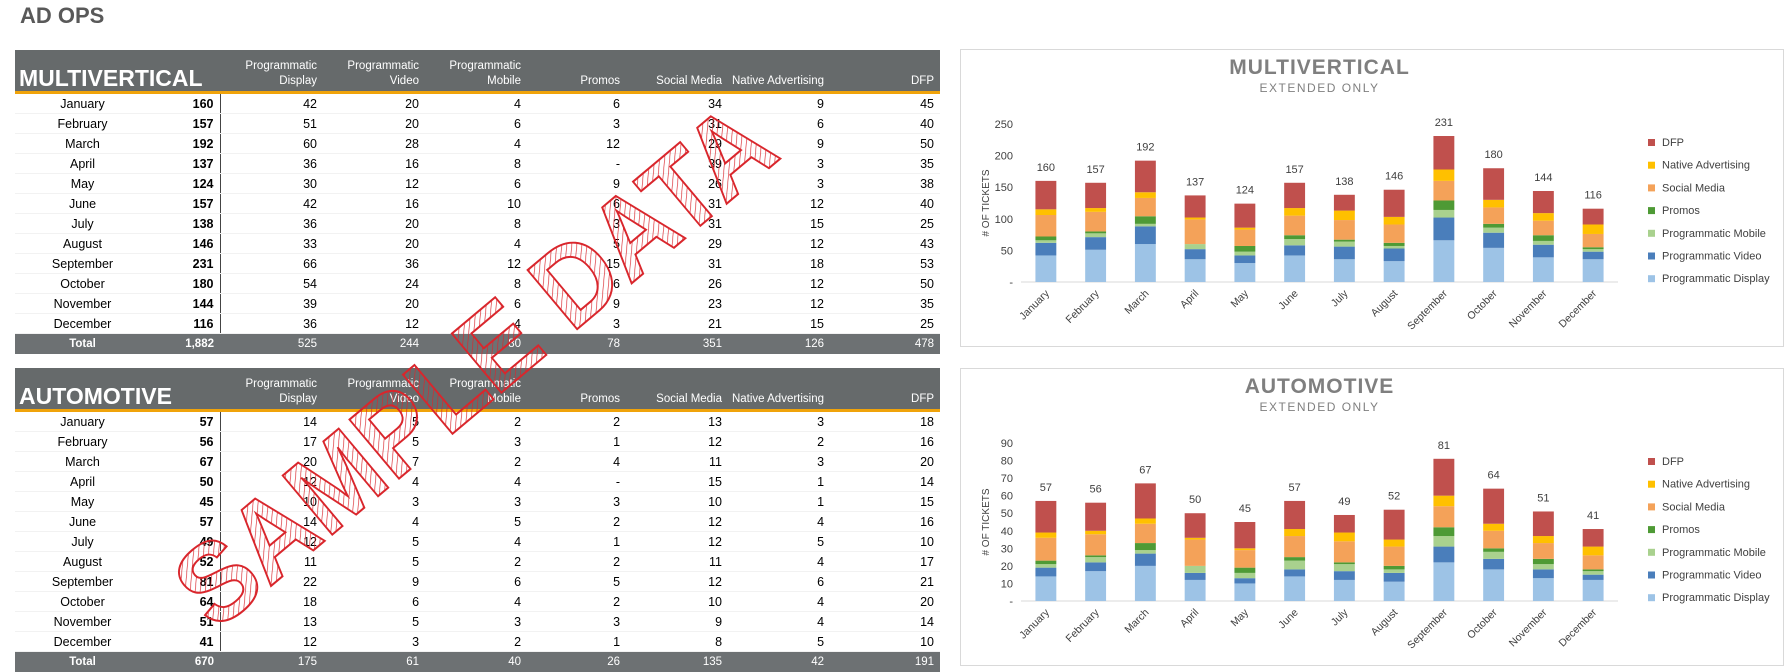  Describe the element at coordinates (779, 224) in the screenshot. I see `value-cell: 15` at that location.